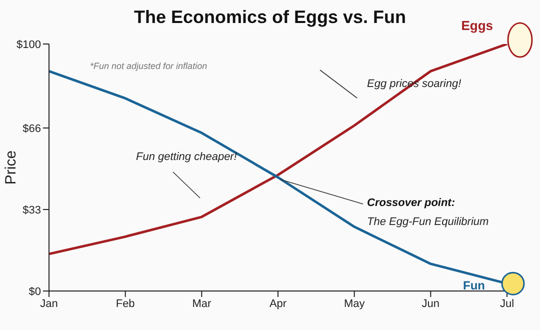 Image resolution: width=540 pixels, height=330 pixels. Describe the element at coordinates (474, 285) in the screenshot. I see `series-label: Fun` at that location.